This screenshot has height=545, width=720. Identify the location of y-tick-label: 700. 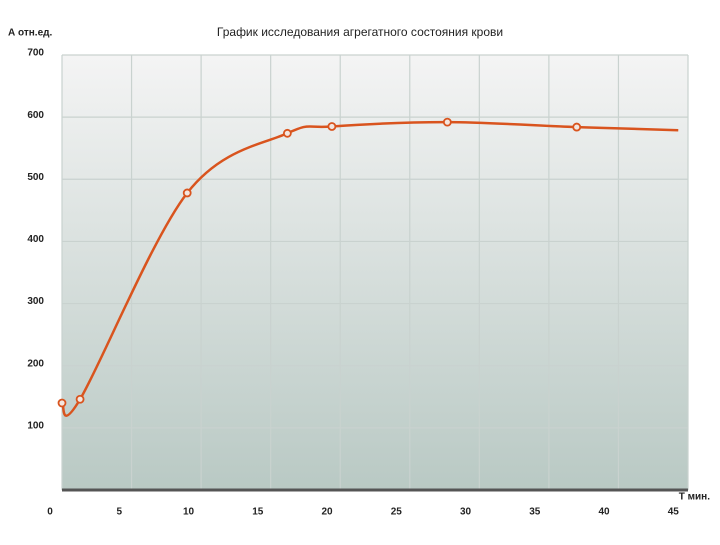
(35, 53).